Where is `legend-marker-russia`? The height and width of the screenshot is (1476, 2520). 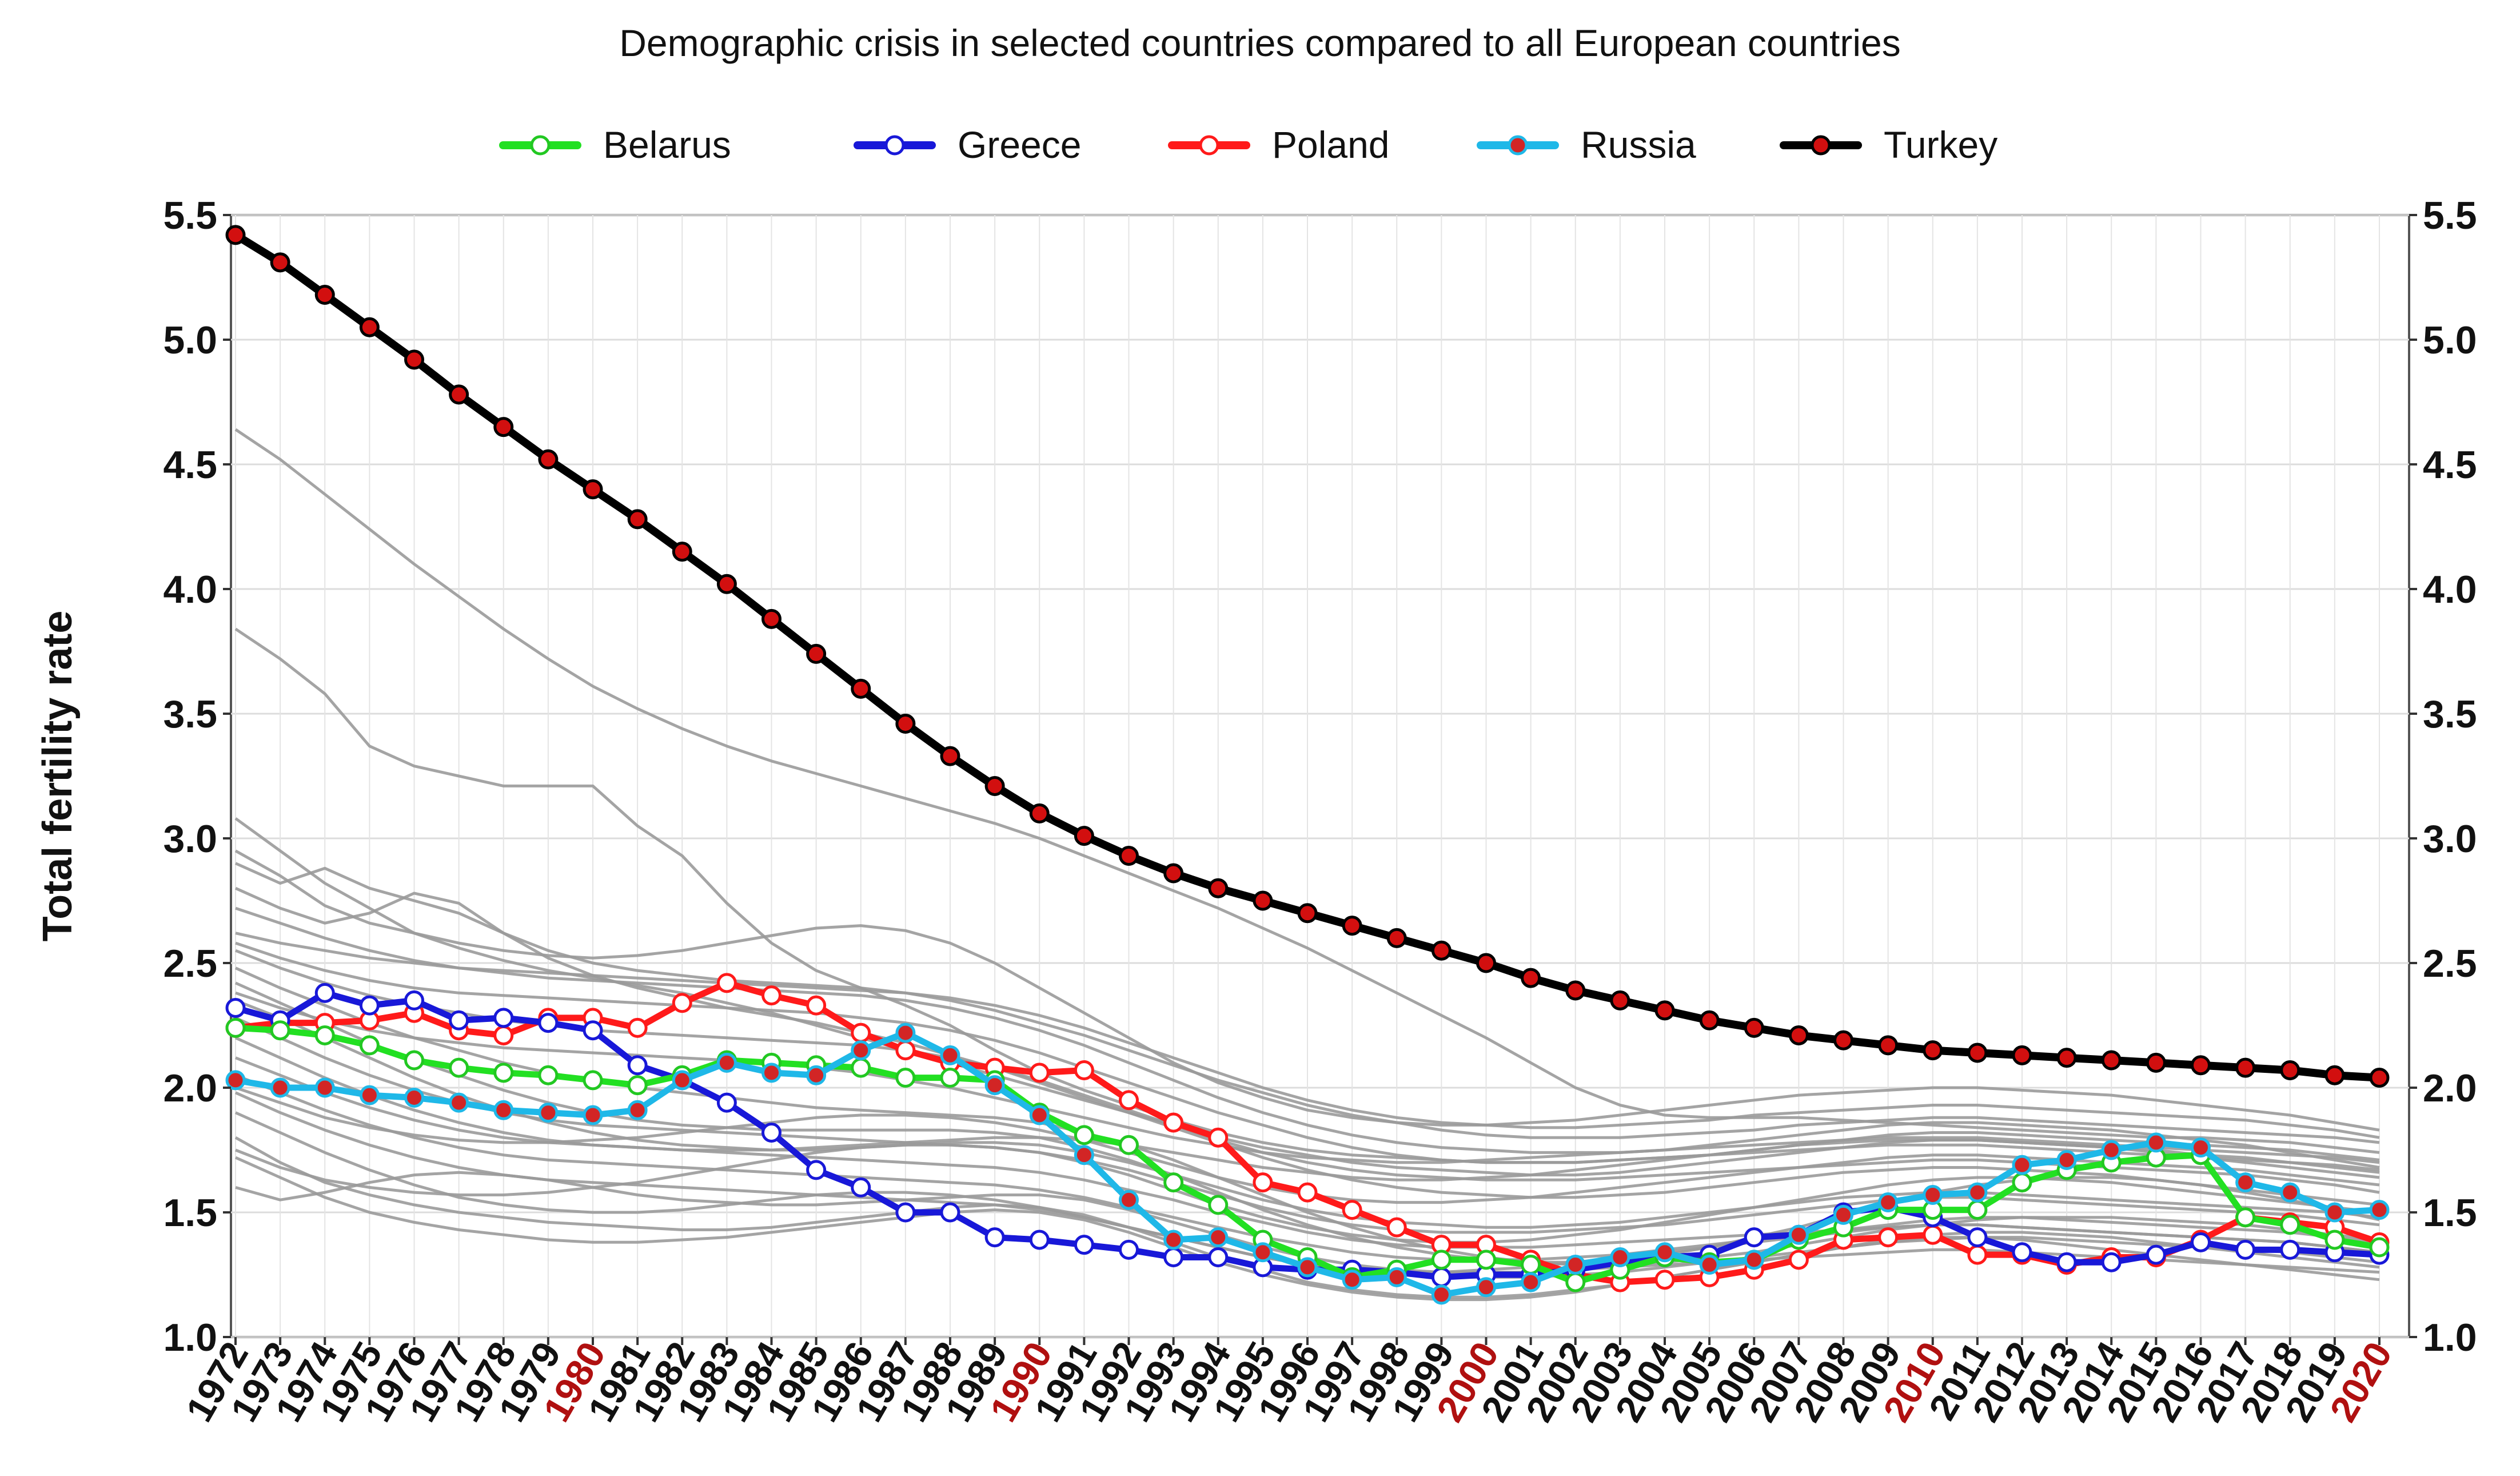
legend-marker-russia is located at coordinates (1518, 145).